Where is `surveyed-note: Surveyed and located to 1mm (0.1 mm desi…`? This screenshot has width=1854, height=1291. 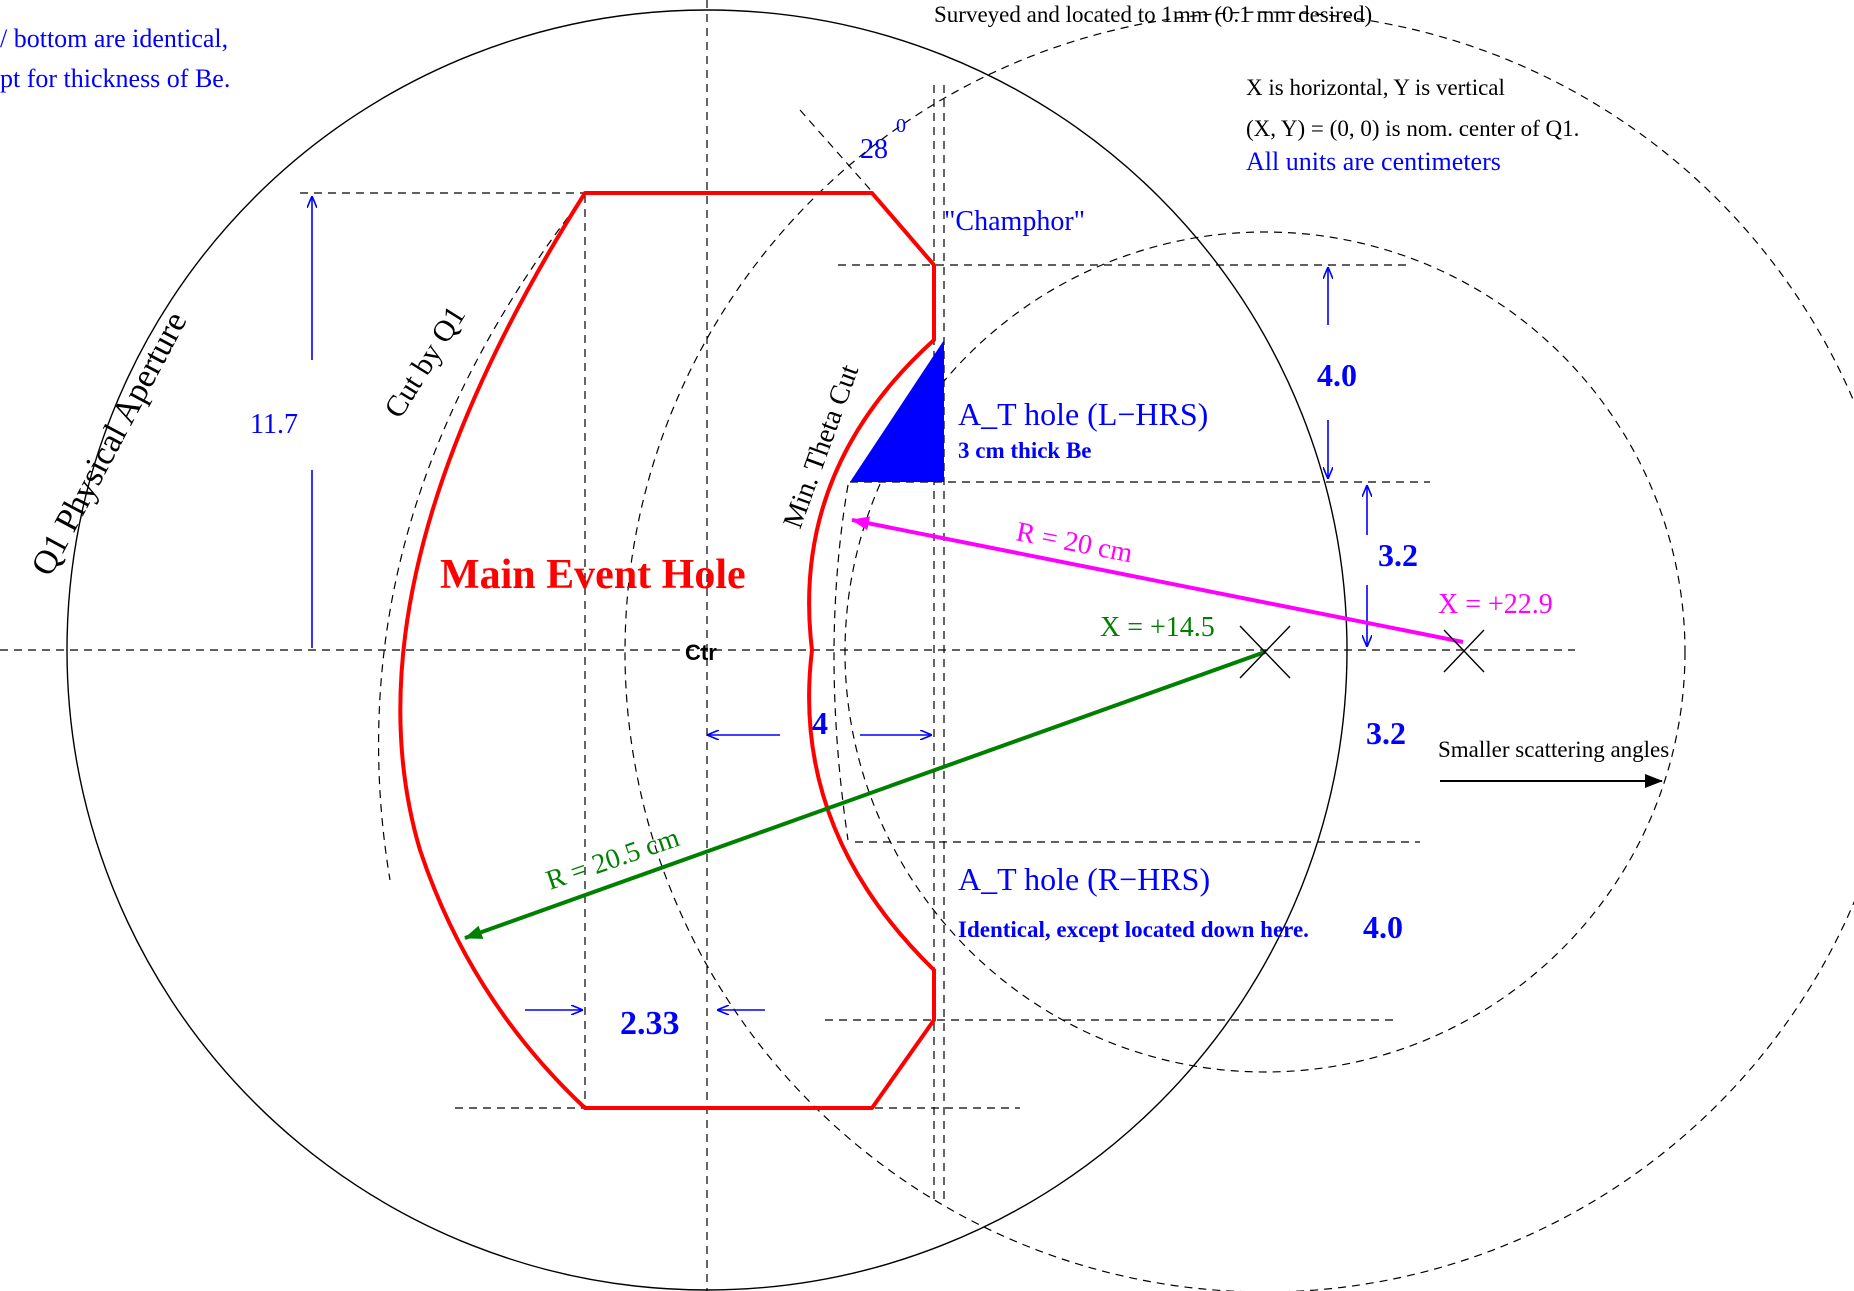 surveyed-note: Surveyed and located to 1mm (0.1 mm desi… is located at coordinates (1153, 14).